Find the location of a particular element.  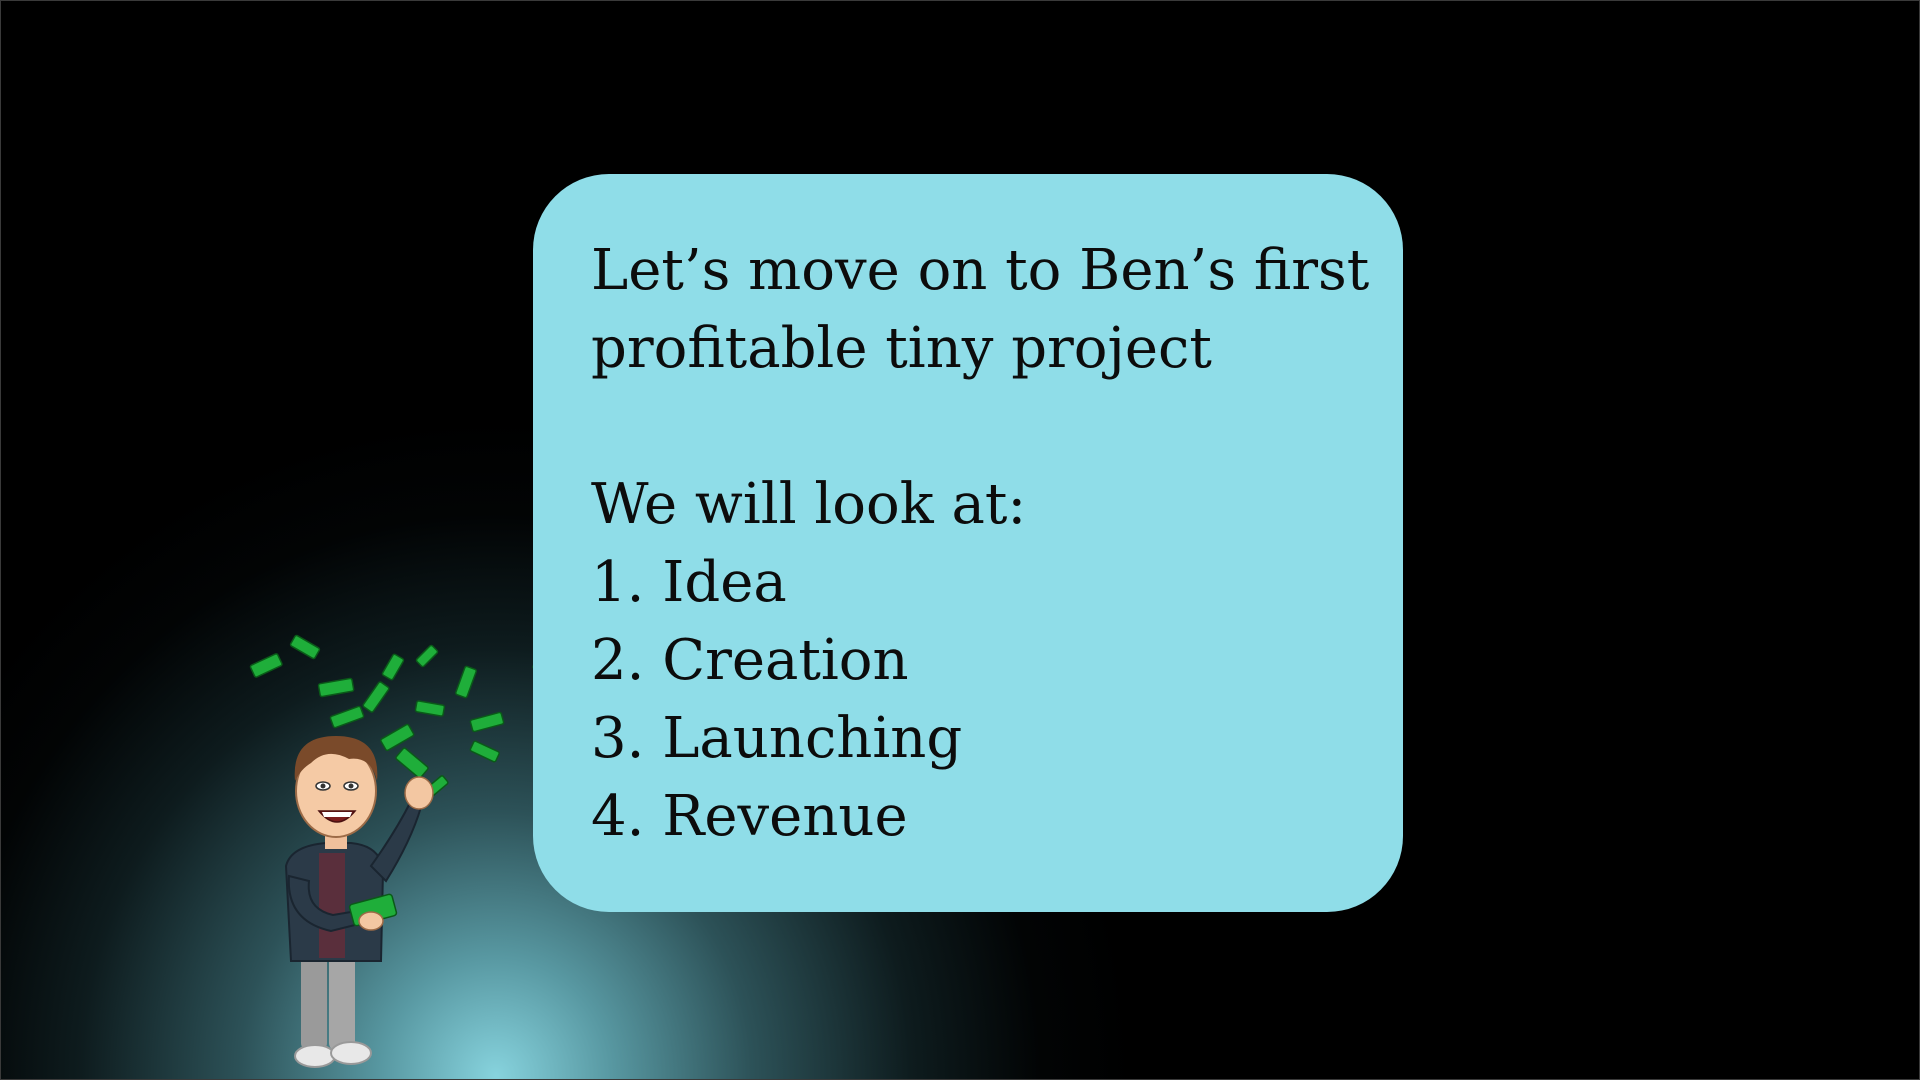

list-item: 1. Idea is located at coordinates (689, 582).